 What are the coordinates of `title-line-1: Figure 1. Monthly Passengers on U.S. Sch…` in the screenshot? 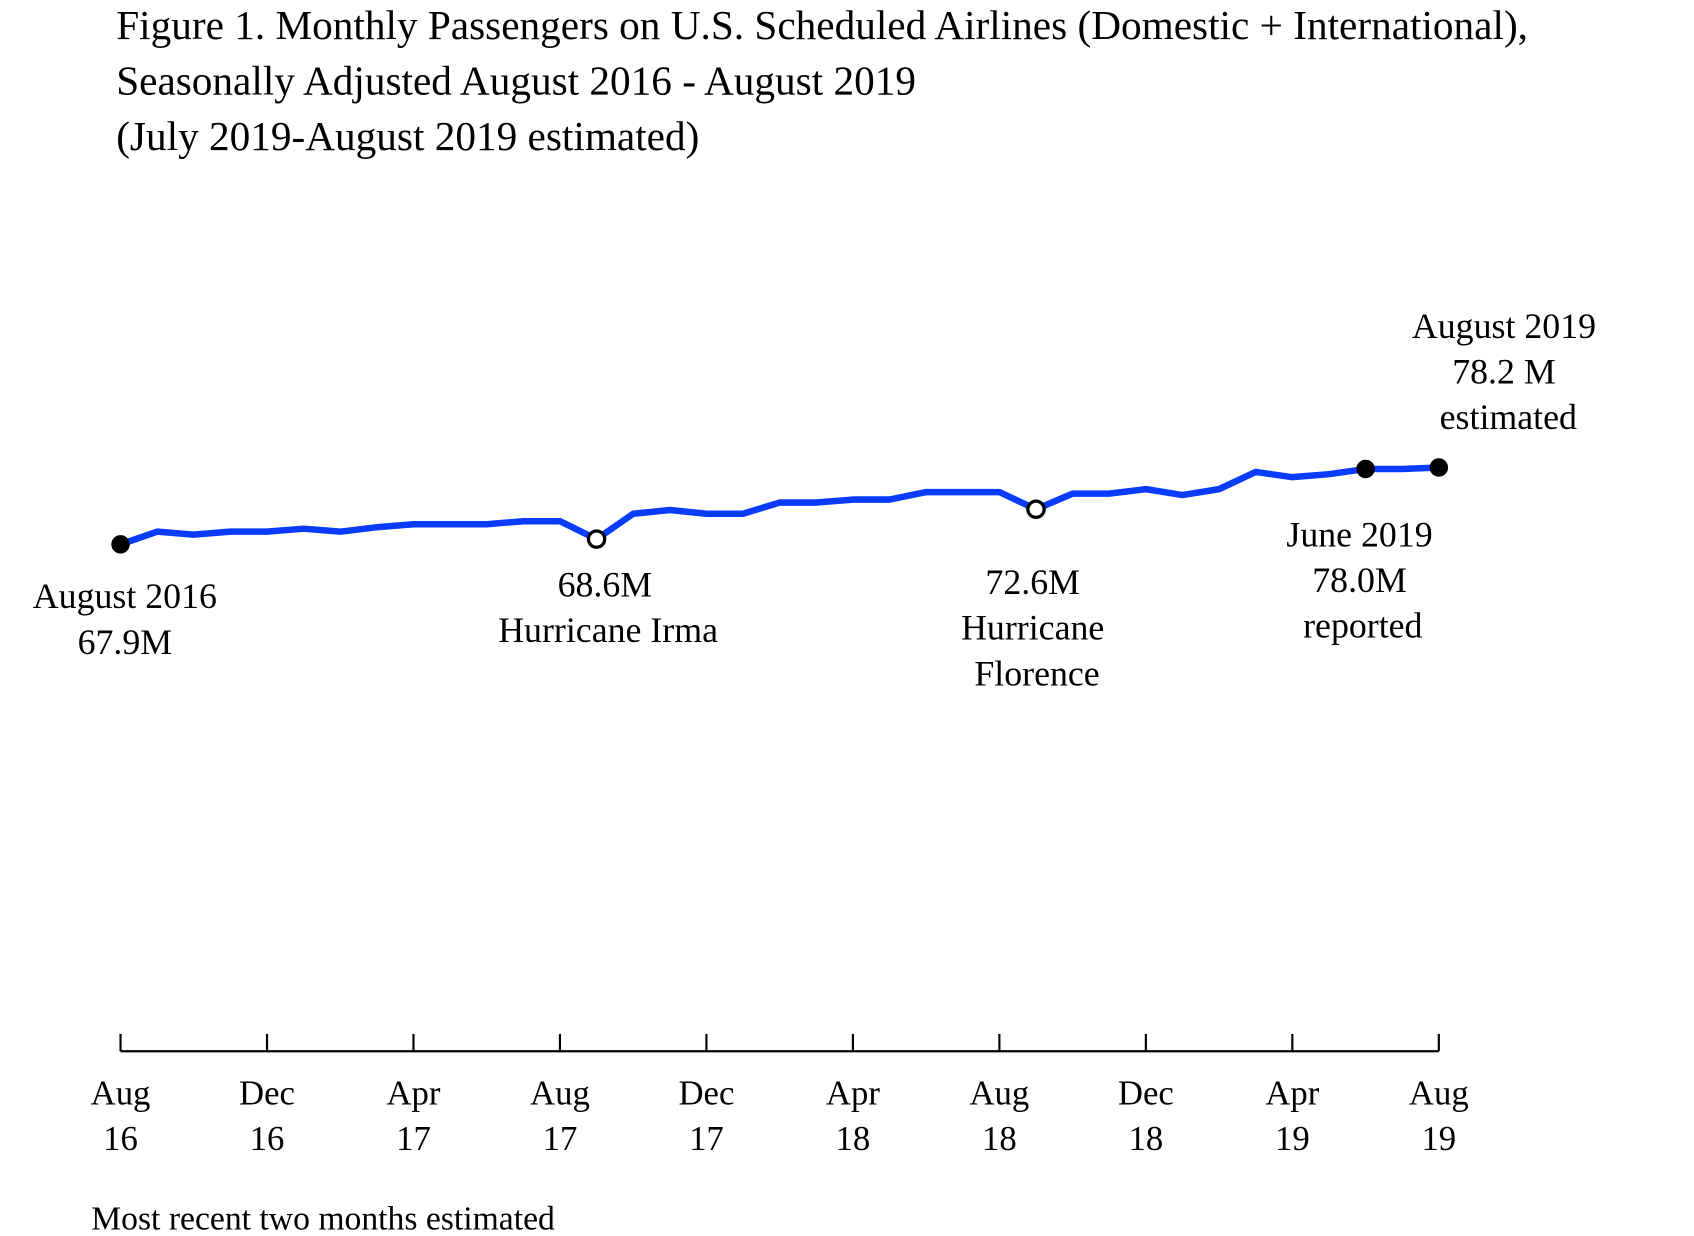 It's located at (822, 25).